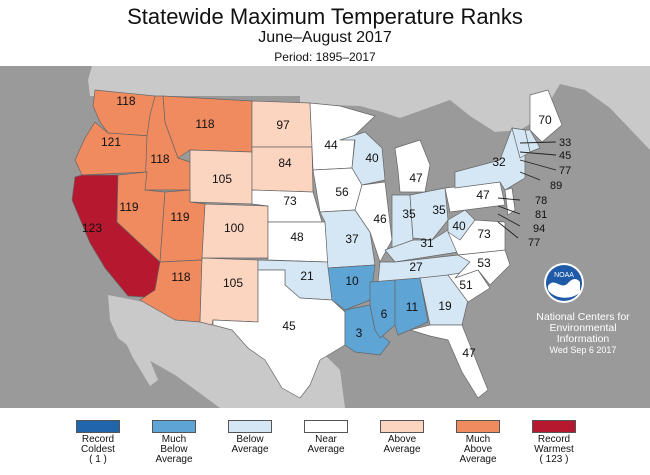 The height and width of the screenshot is (475, 650). I want to click on legend-label: Above Average, so click(402, 444).